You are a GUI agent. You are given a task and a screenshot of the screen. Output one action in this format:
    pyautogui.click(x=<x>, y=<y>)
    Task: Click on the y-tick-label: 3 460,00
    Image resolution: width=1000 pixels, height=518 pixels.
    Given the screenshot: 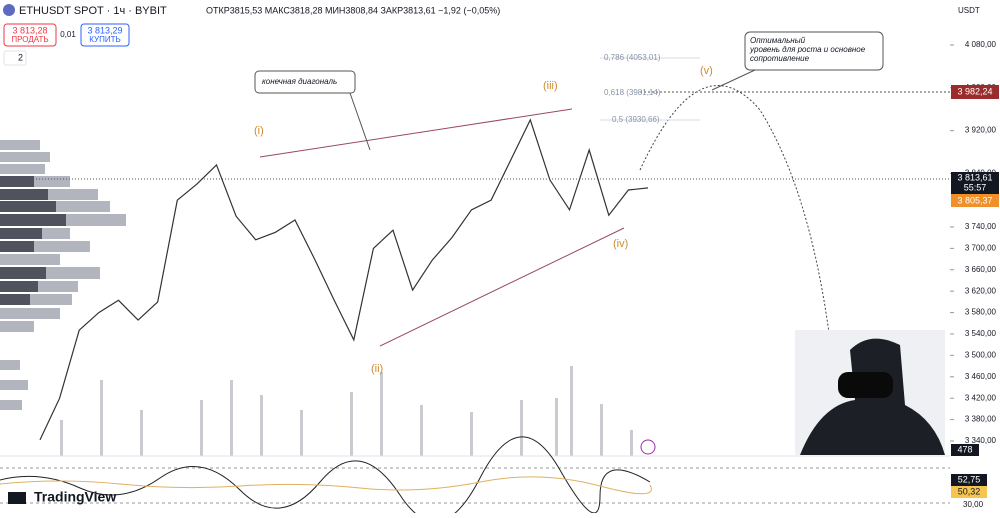 What is the action you would take?
    pyautogui.click(x=981, y=376)
    